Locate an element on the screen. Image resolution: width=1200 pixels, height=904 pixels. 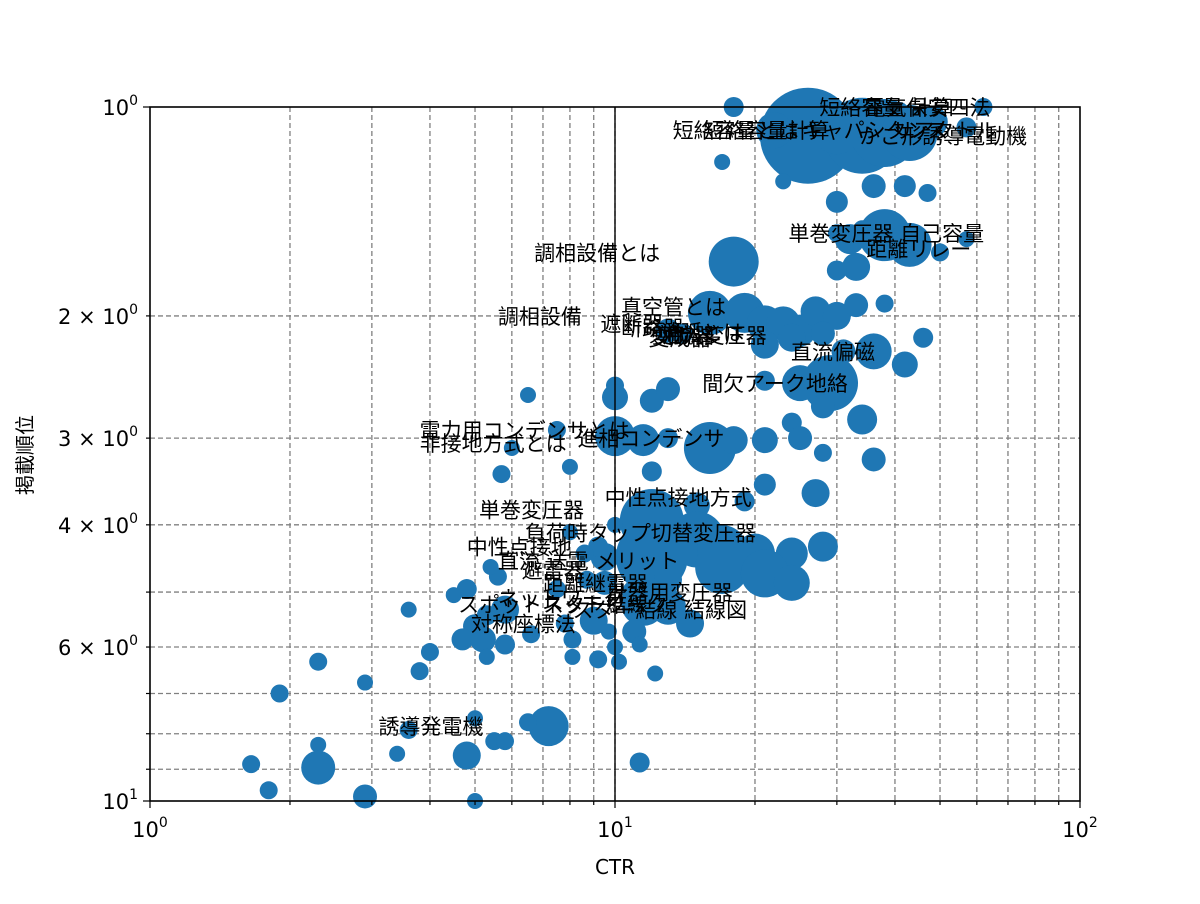
point-label: 負荷時タップ切替変圧器 is located at coordinates (640, 533).